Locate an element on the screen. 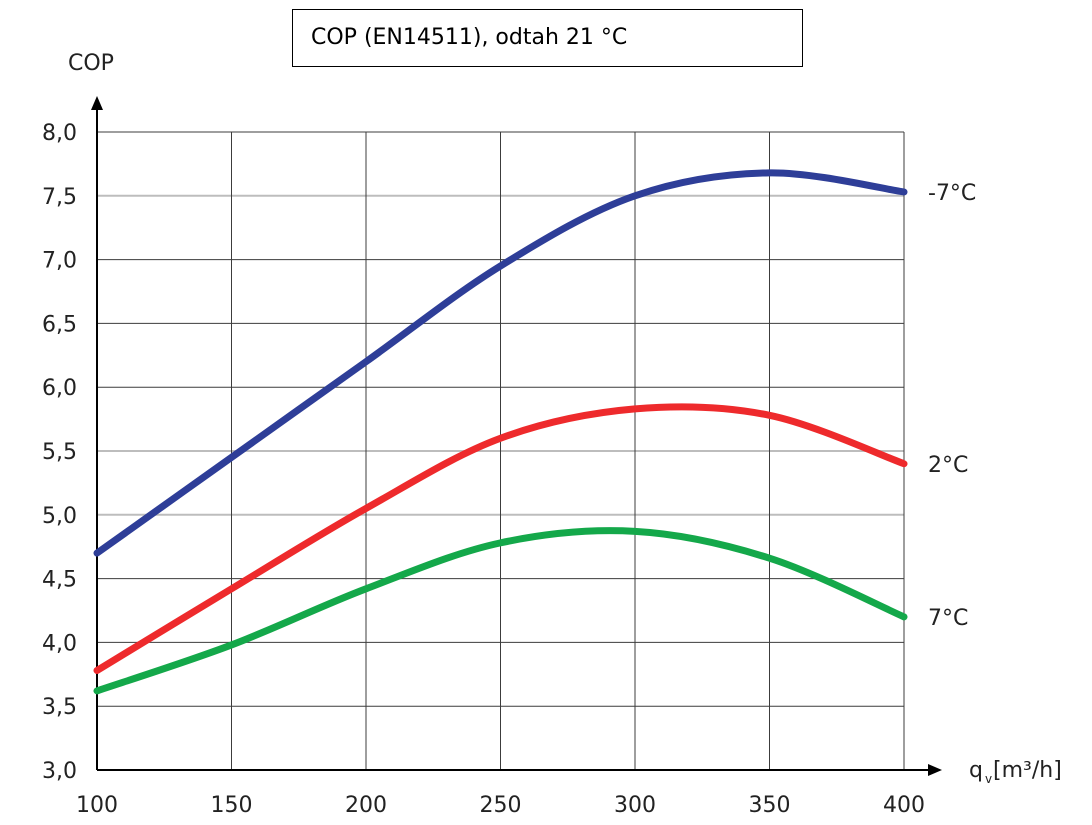 The image size is (1092, 825). y-tick-label: 3,5 is located at coordinates (59, 707).